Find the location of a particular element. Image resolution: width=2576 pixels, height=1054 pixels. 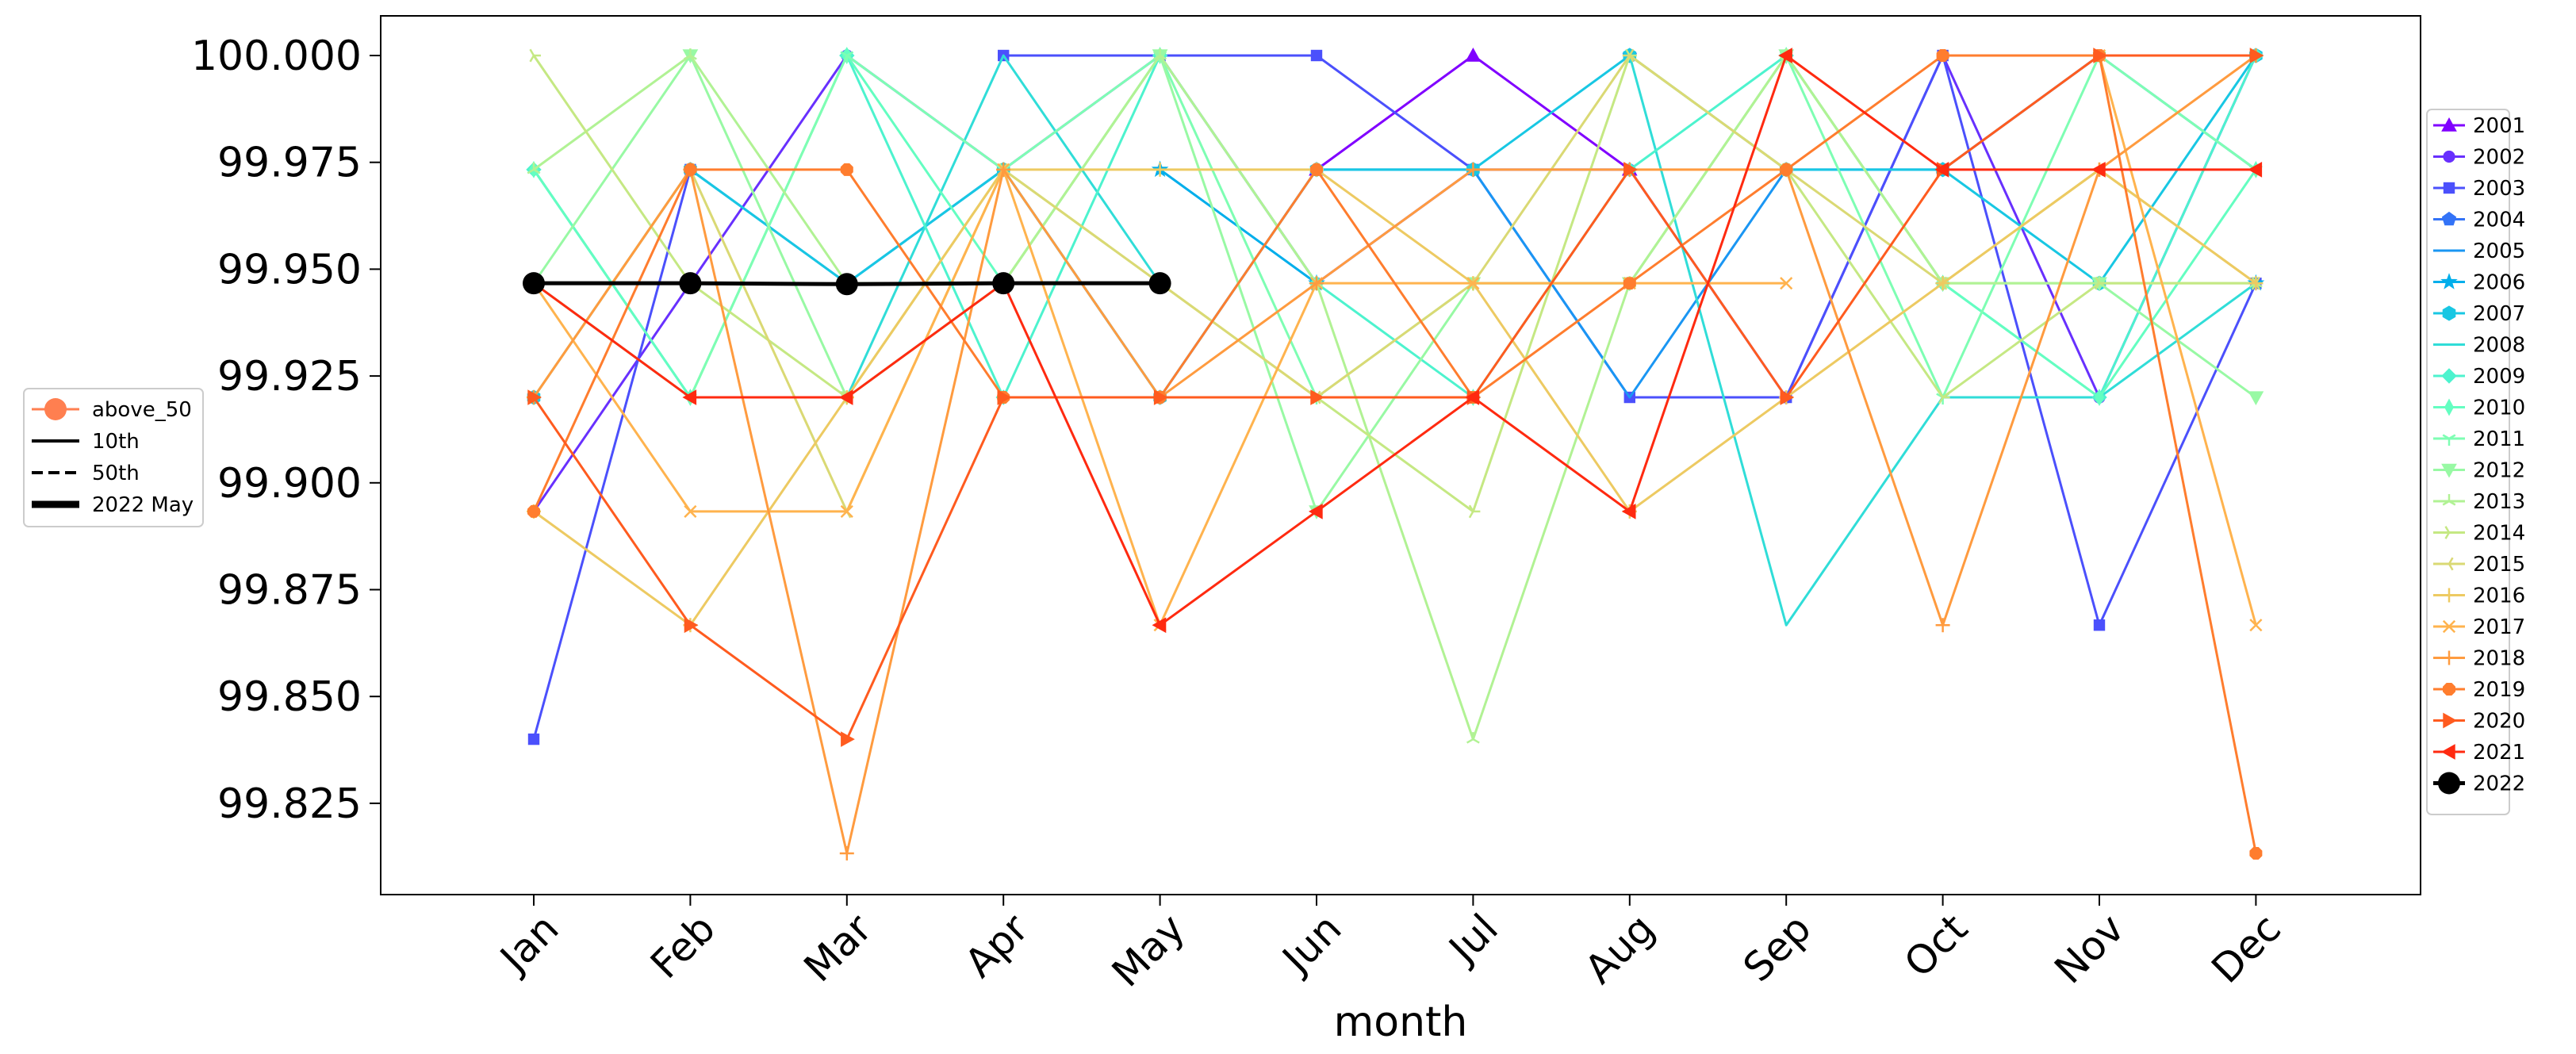

legend-label: 2014 is located at coordinates (2499, 534).